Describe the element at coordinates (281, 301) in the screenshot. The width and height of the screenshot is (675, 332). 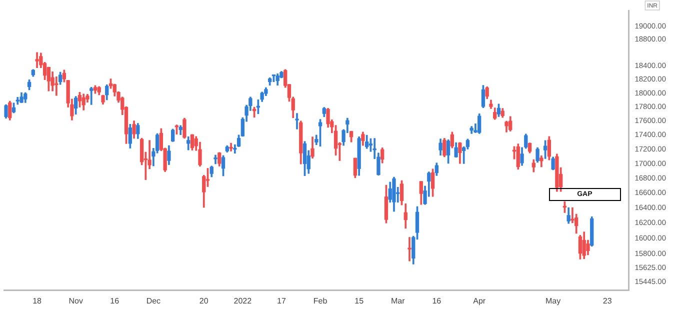
I see `x-tick-label: 17` at that location.